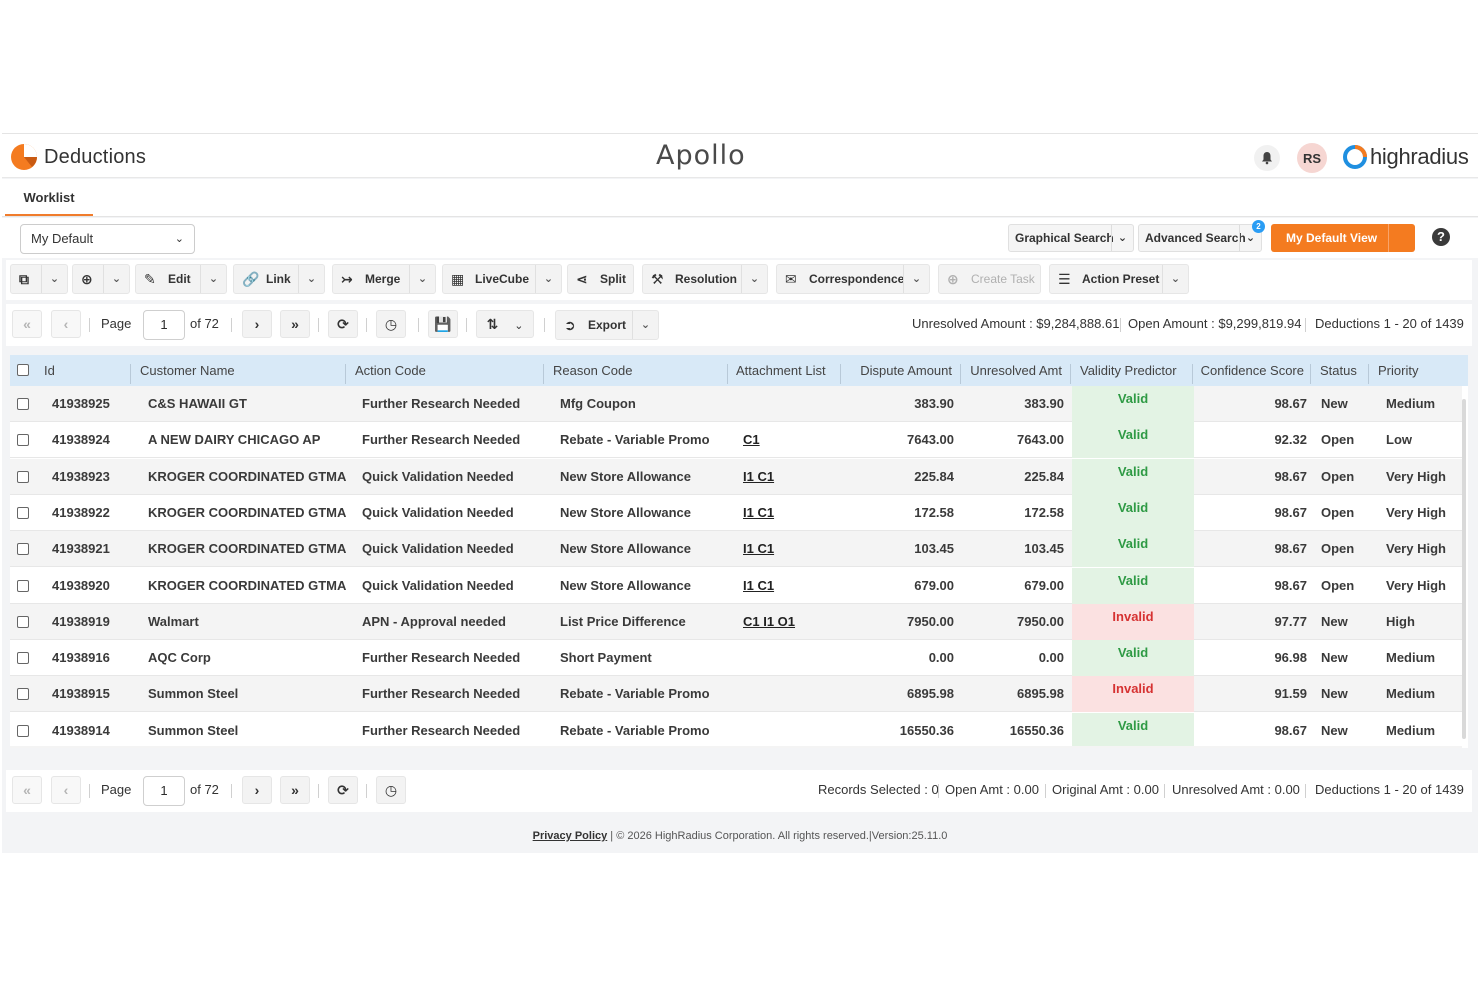 The height and width of the screenshot is (987, 1480). What do you see at coordinates (1398, 370) in the screenshot?
I see `column-header-priority: Priority` at bounding box center [1398, 370].